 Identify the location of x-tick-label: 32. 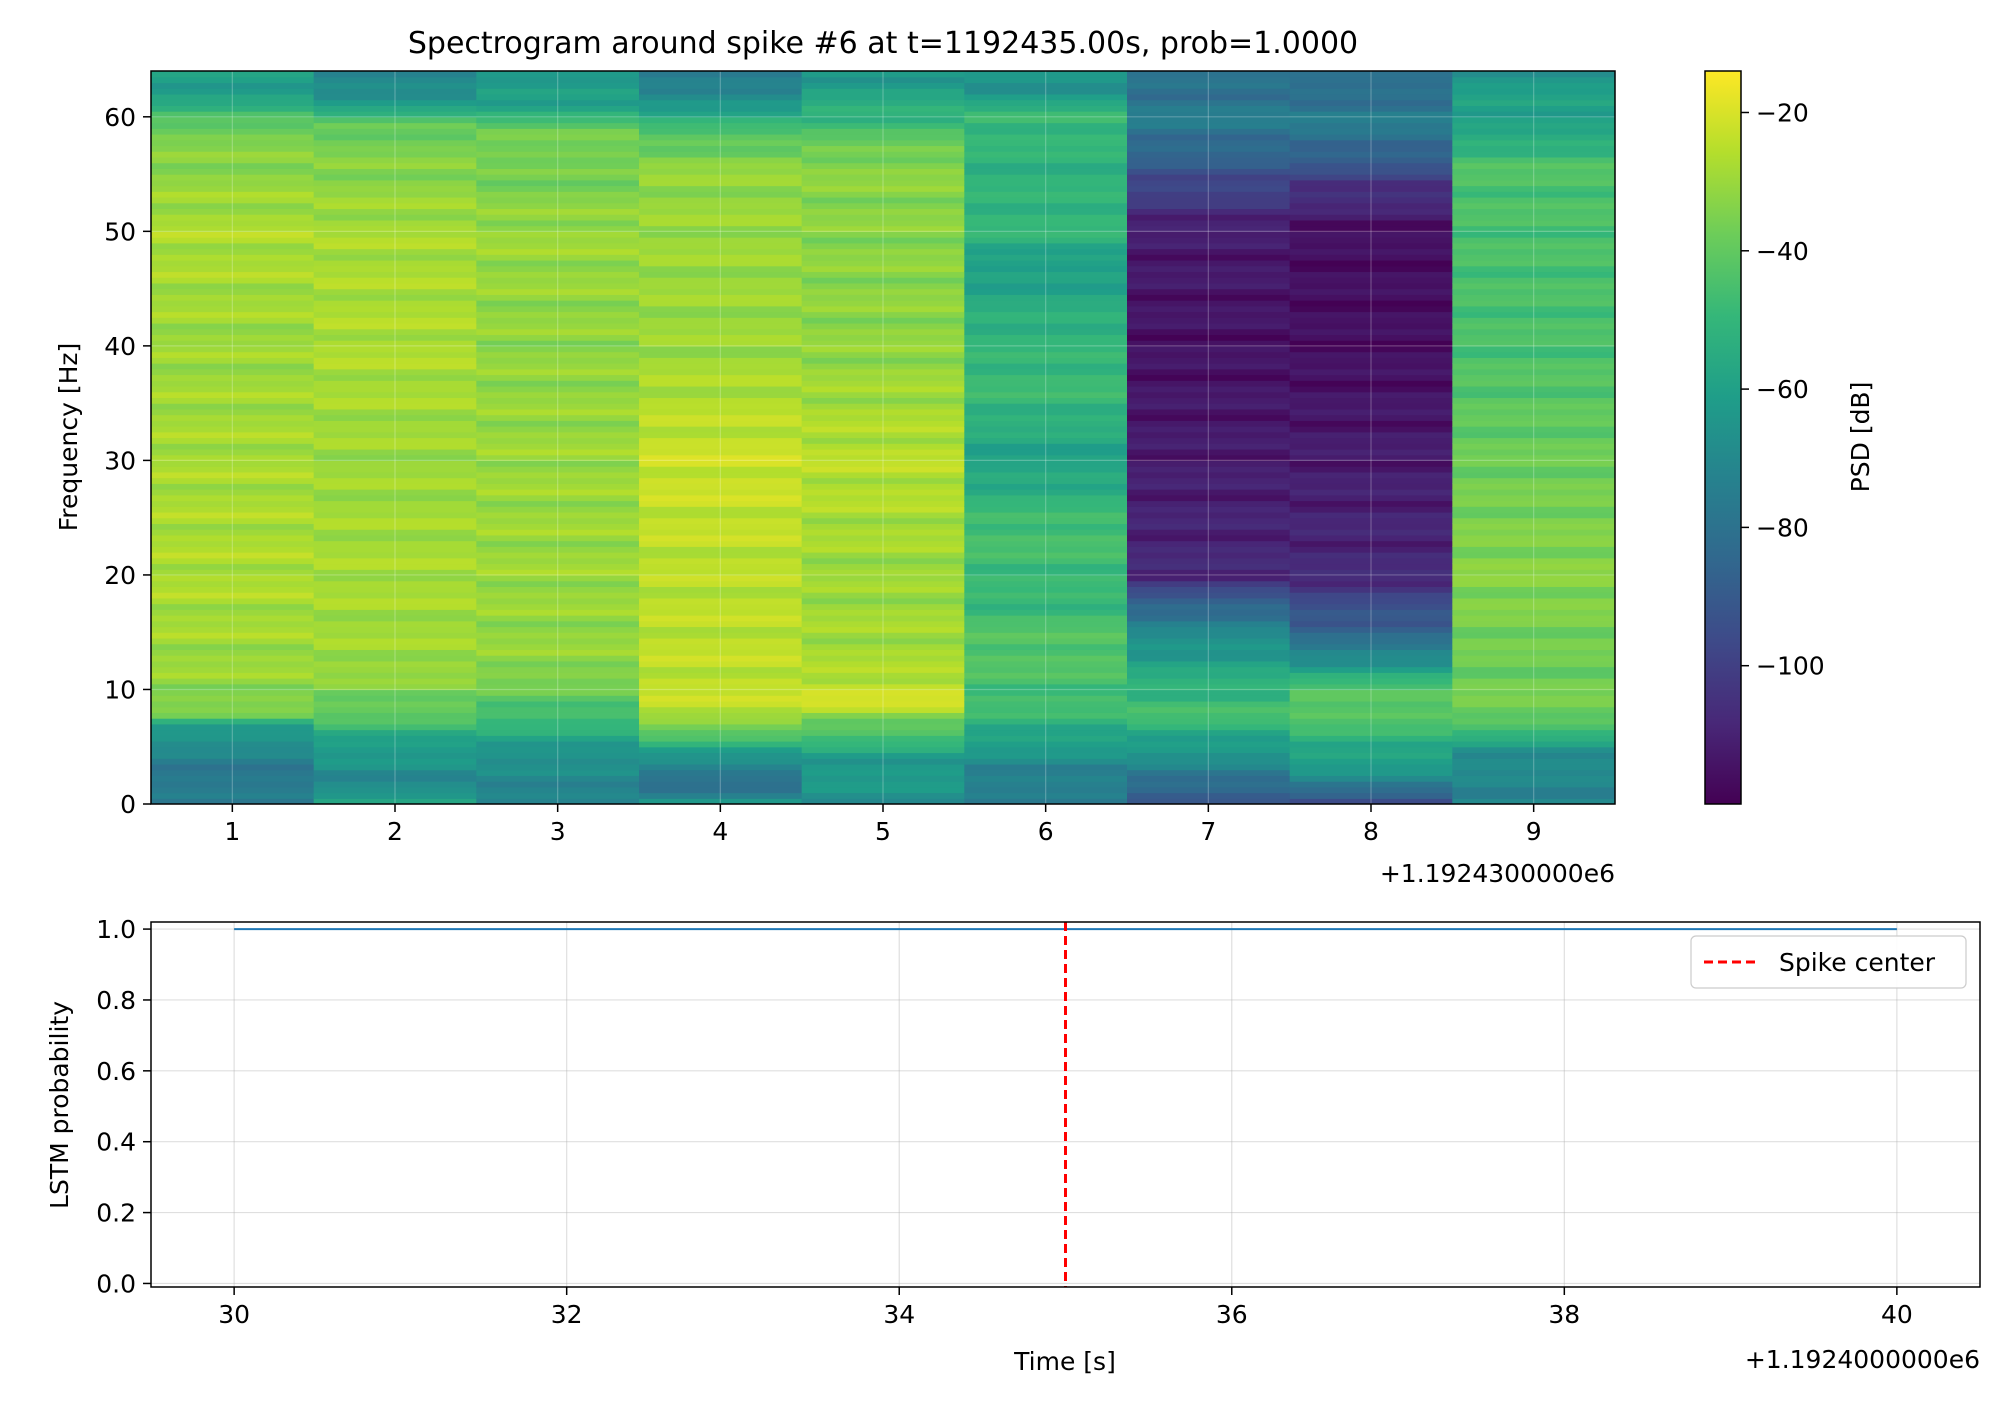
(567, 1314).